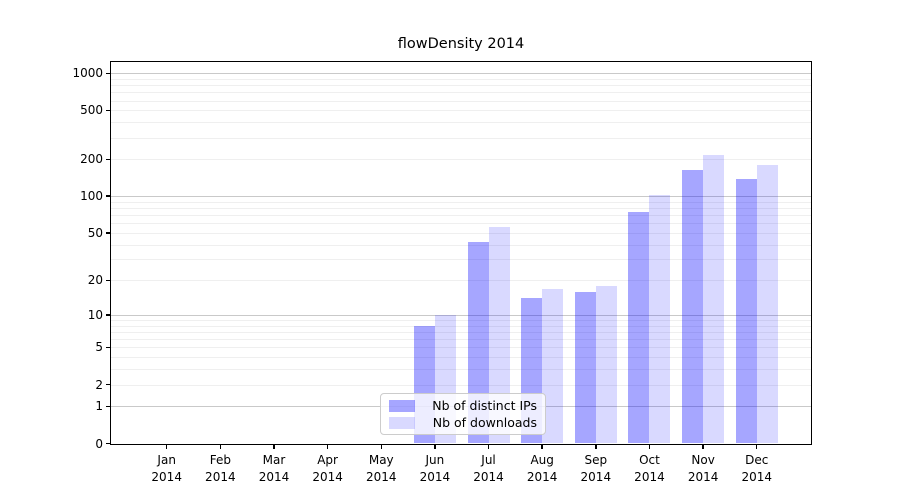 Image resolution: width=900 pixels, height=500 pixels. What do you see at coordinates (91, 110) in the screenshot?
I see `y-tick-label: 500` at bounding box center [91, 110].